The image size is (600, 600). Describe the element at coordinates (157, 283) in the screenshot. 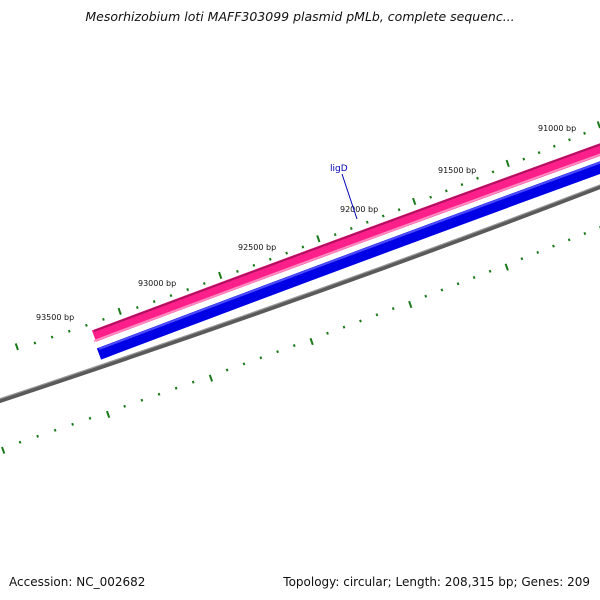

I see `scale-label: 93000 bp` at that location.